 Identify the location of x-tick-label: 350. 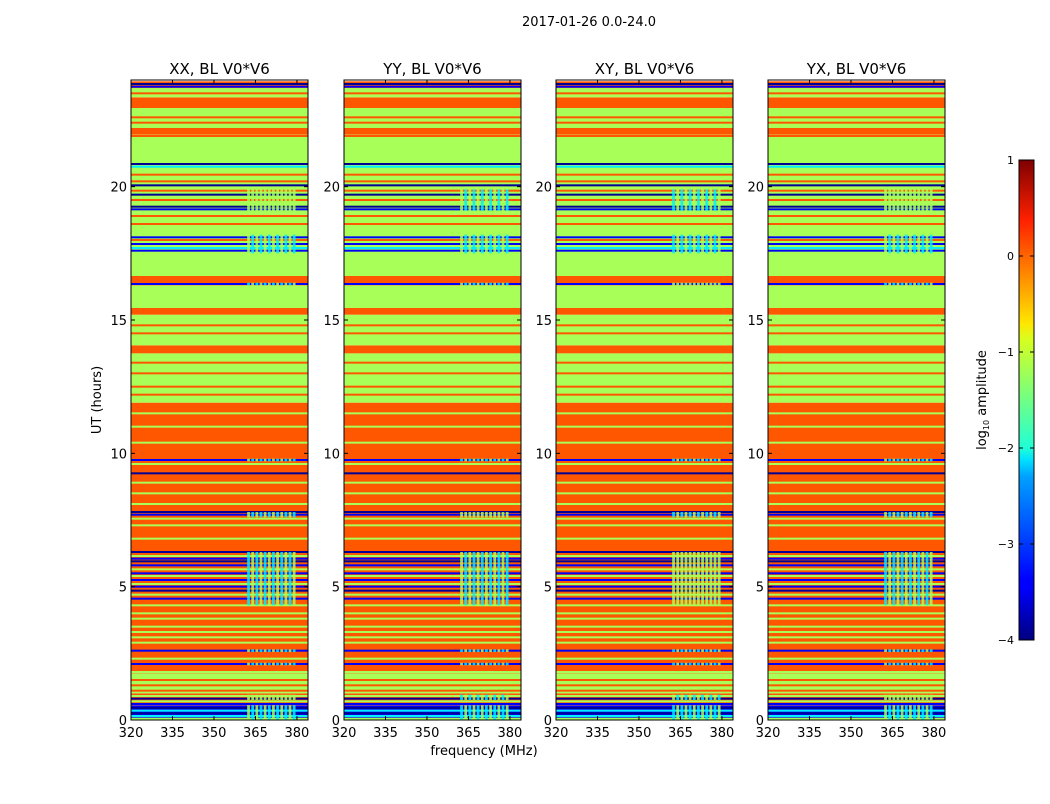
(214, 733).